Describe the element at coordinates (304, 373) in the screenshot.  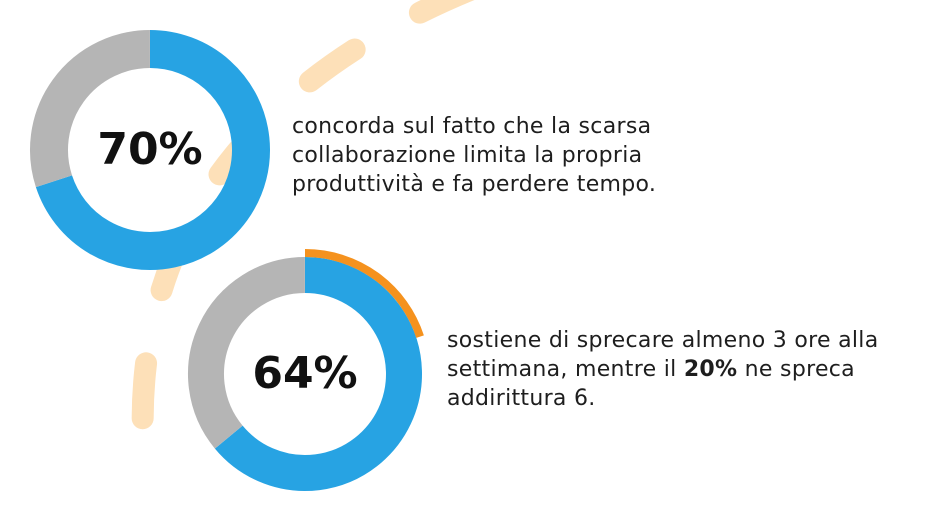
I see `donut-percentage-label: 64%` at that location.